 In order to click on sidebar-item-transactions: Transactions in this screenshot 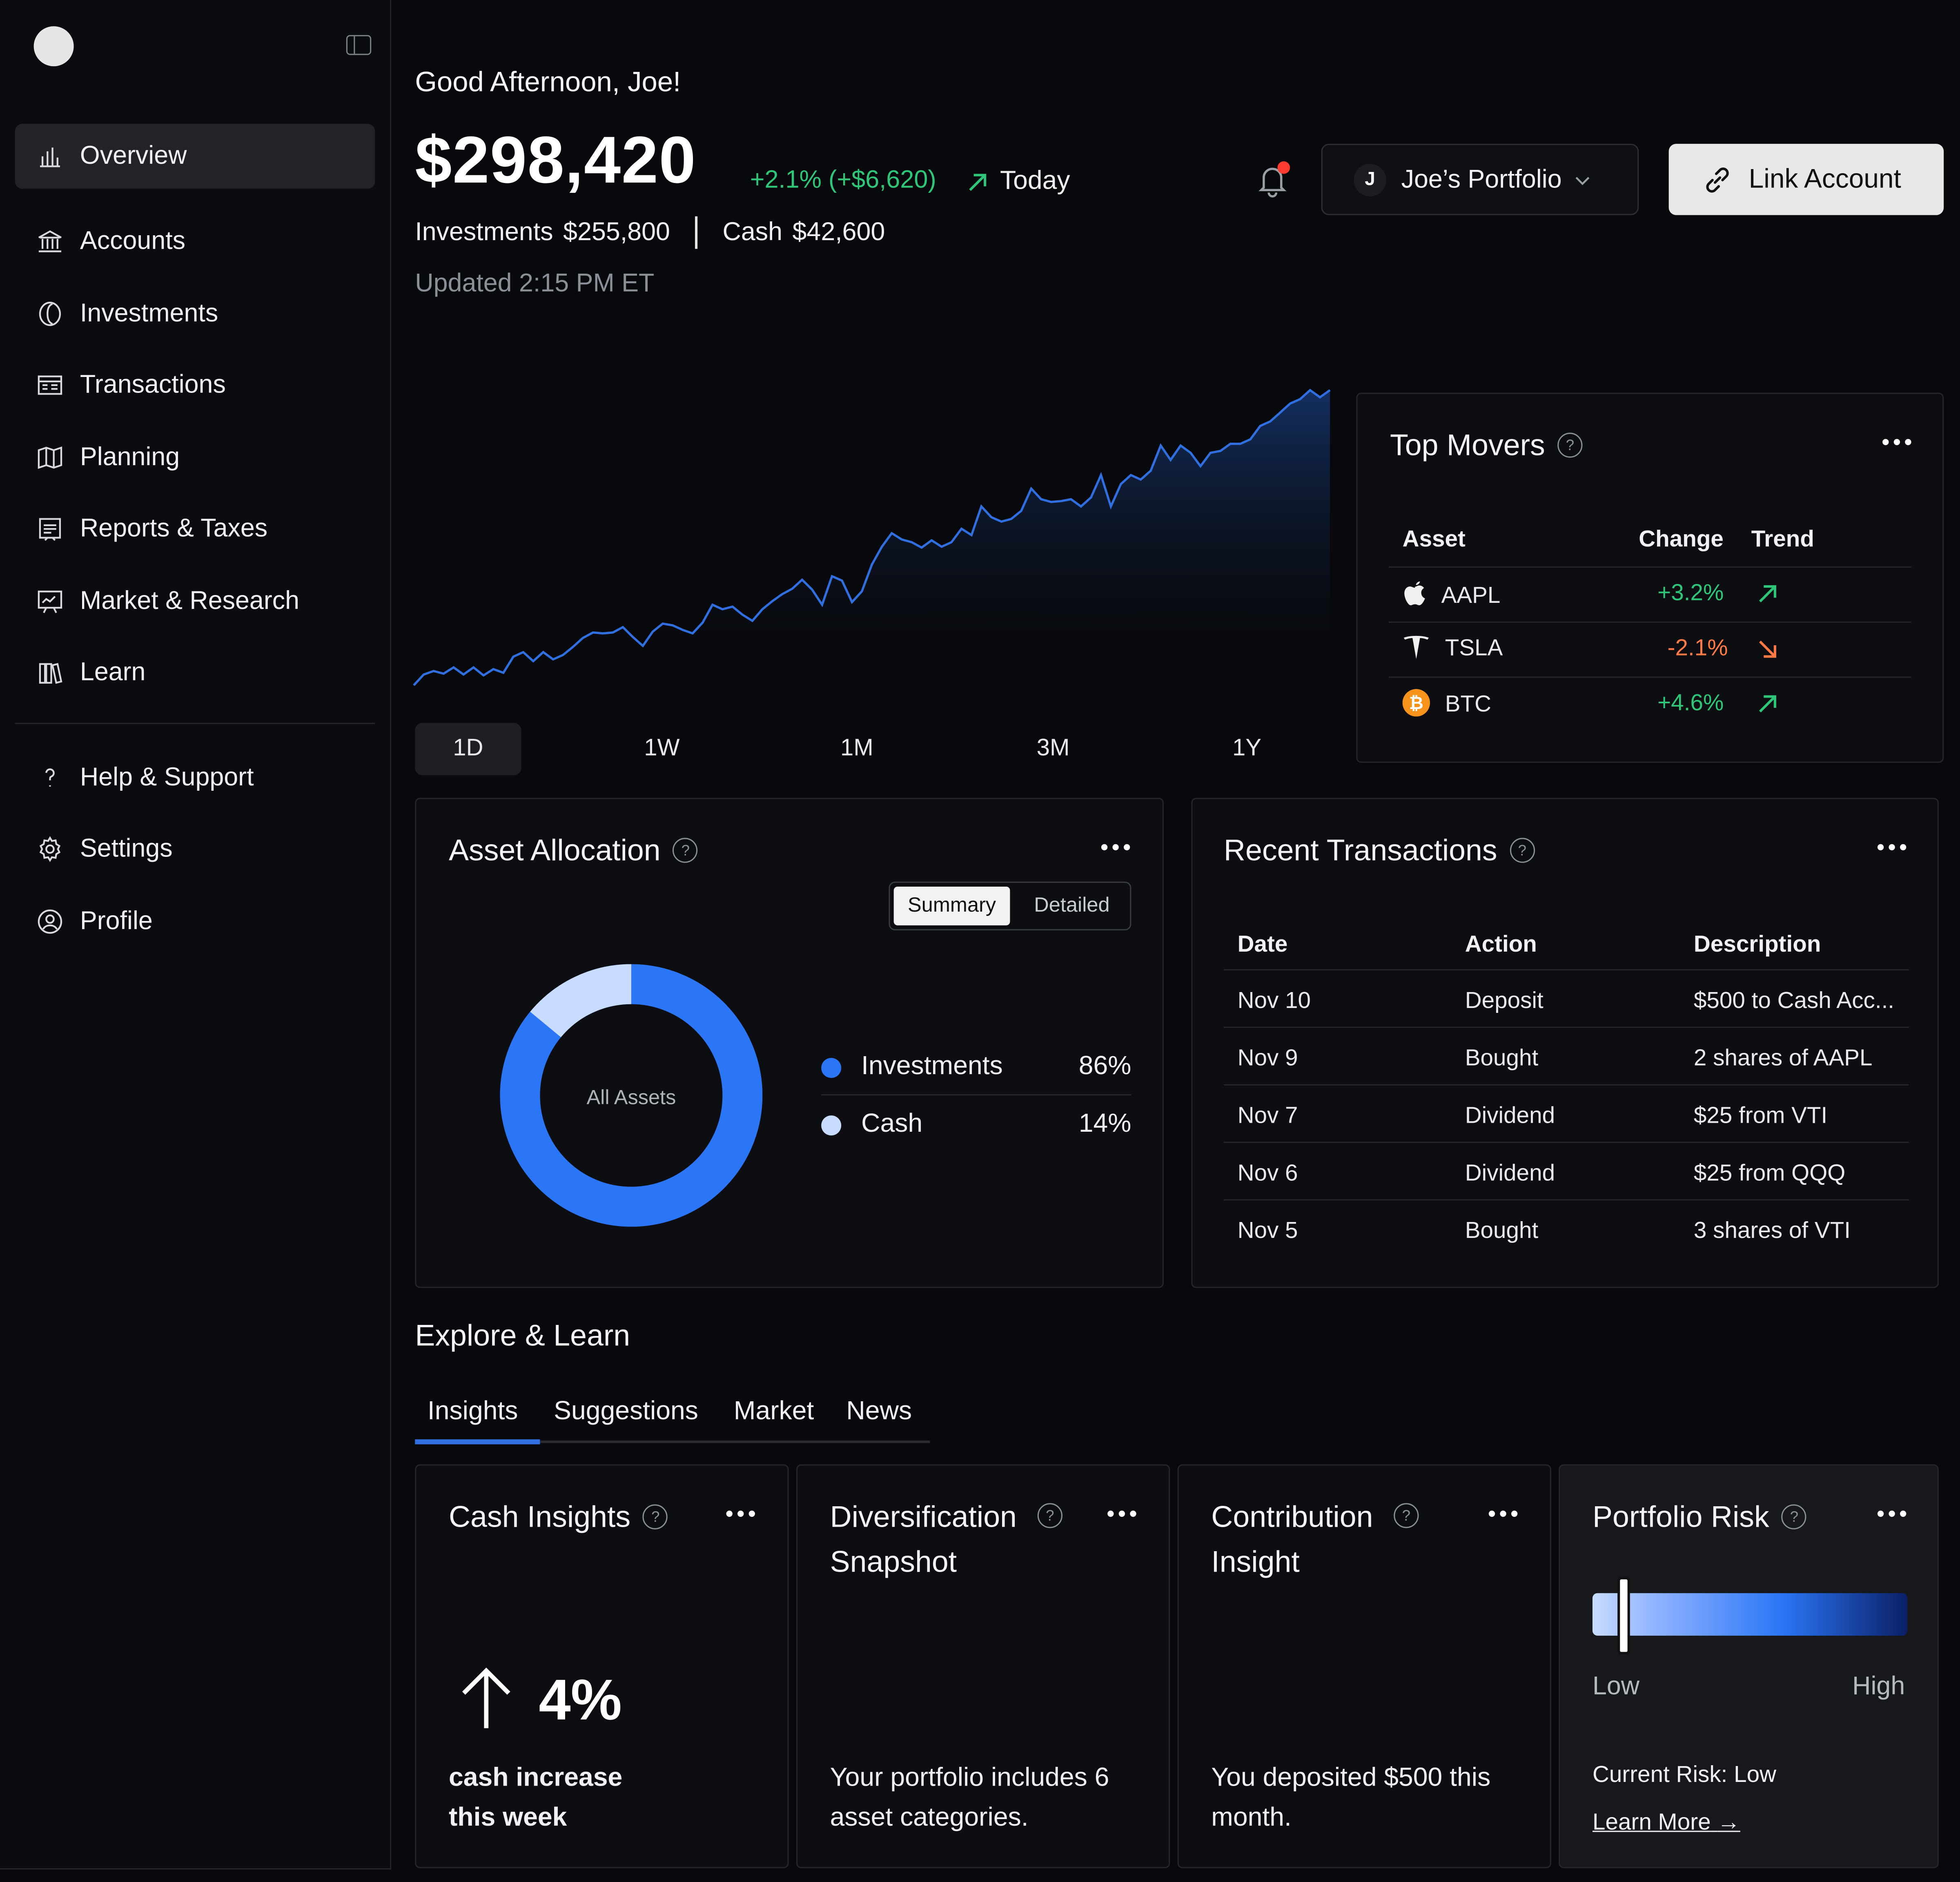, I will do `click(195, 385)`.